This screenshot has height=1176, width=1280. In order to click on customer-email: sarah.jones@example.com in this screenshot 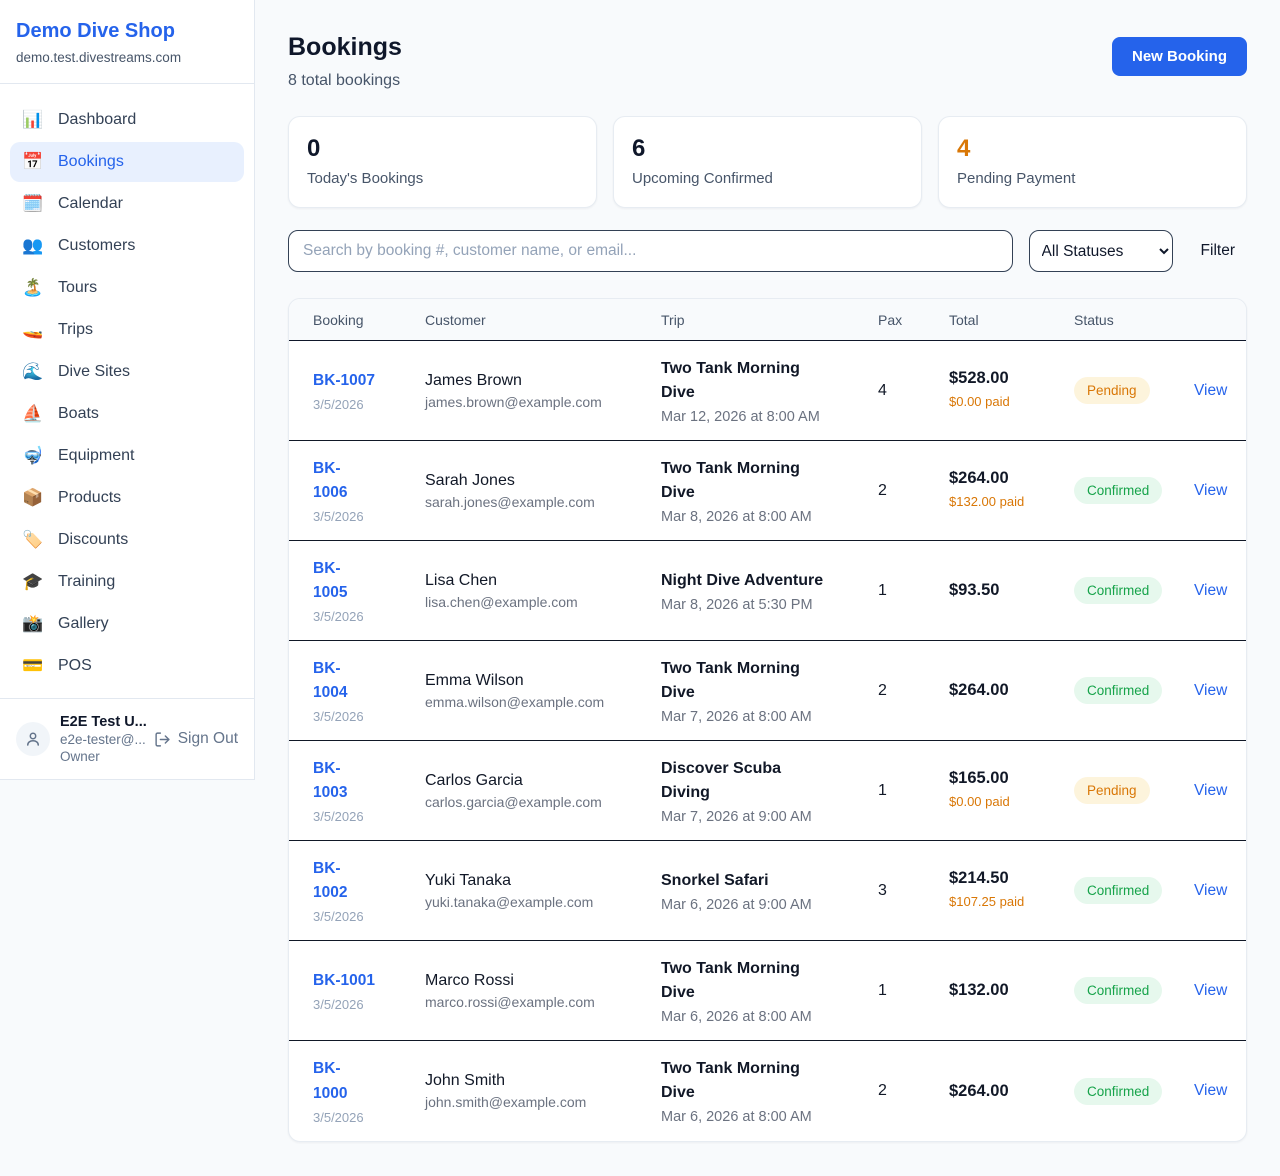, I will do `click(510, 501)`.